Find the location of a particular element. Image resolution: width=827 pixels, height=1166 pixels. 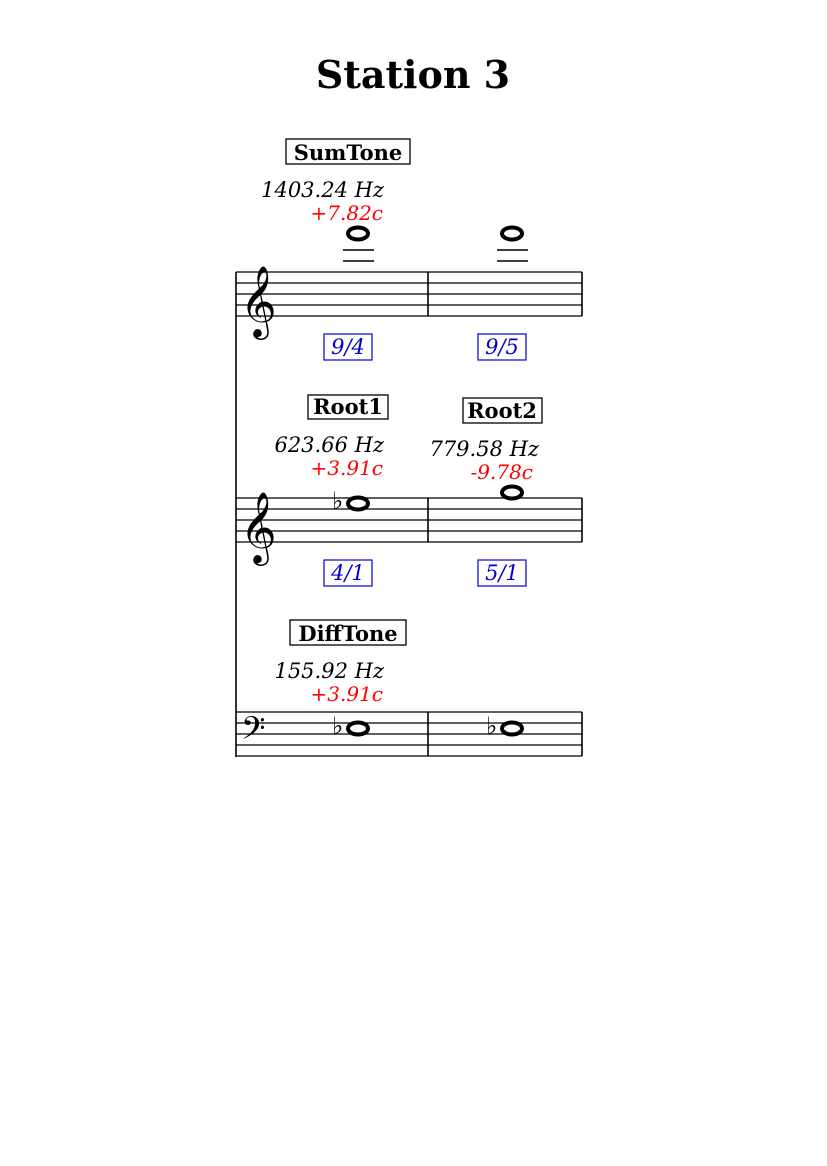

root1-label: Root1 is located at coordinates (348, 406).